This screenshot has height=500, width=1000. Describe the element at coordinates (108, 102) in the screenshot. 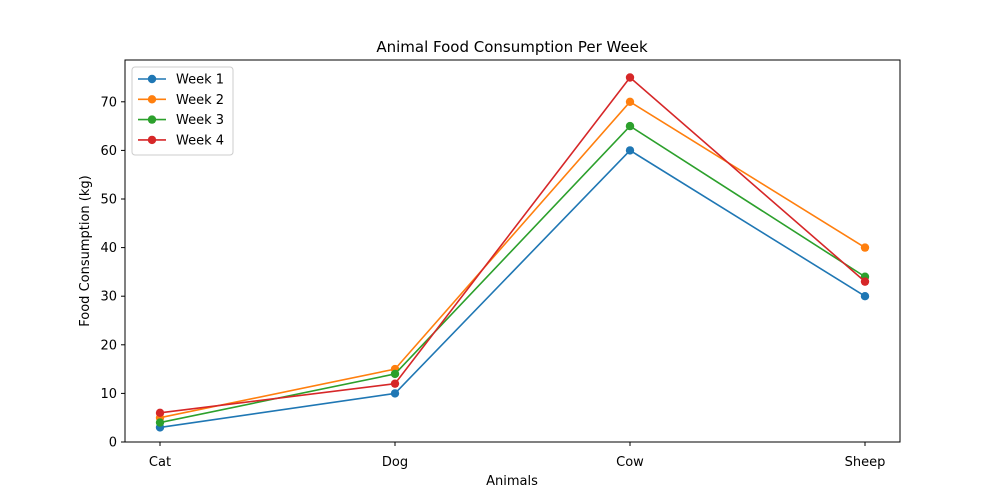

I see `y-tick-label: 70` at that location.